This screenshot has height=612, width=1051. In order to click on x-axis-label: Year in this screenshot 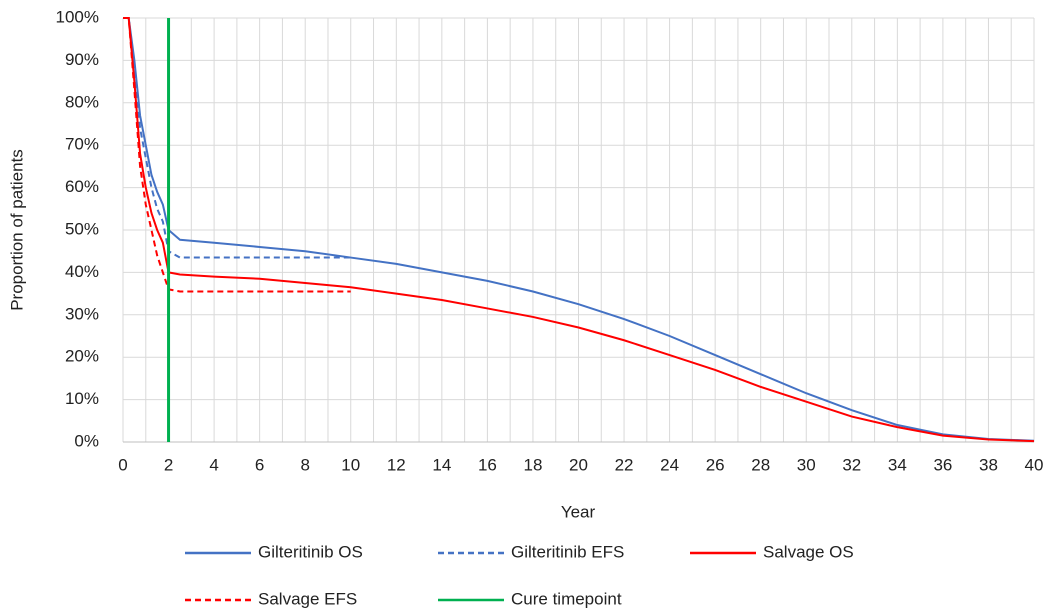, I will do `click(578, 511)`.